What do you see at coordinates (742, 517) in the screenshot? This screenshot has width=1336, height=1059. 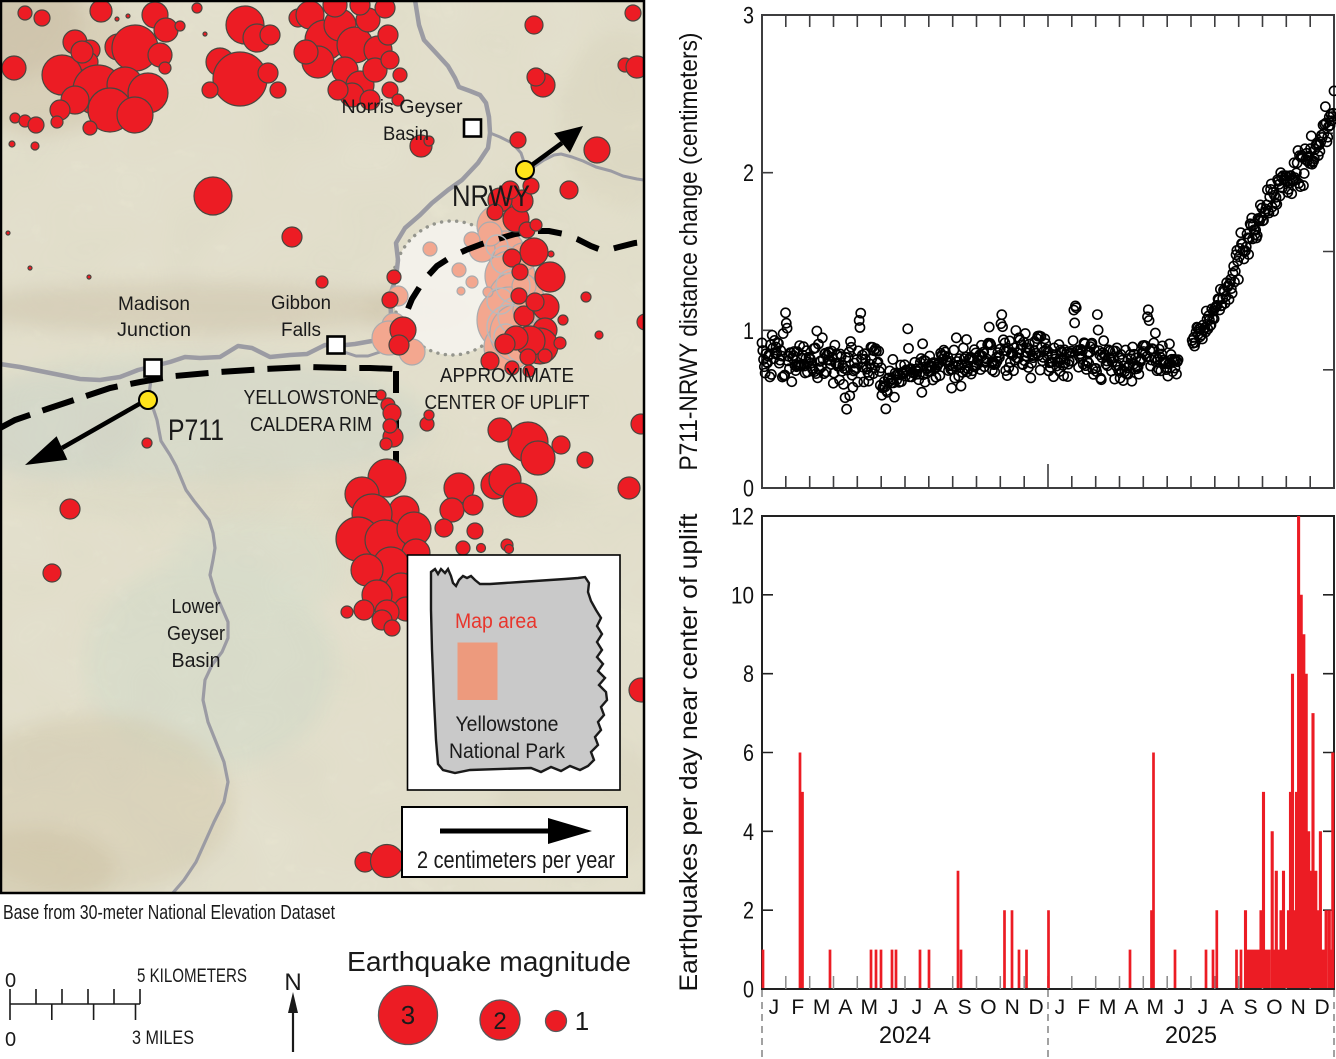 I see `svg-text: 12` at bounding box center [742, 517].